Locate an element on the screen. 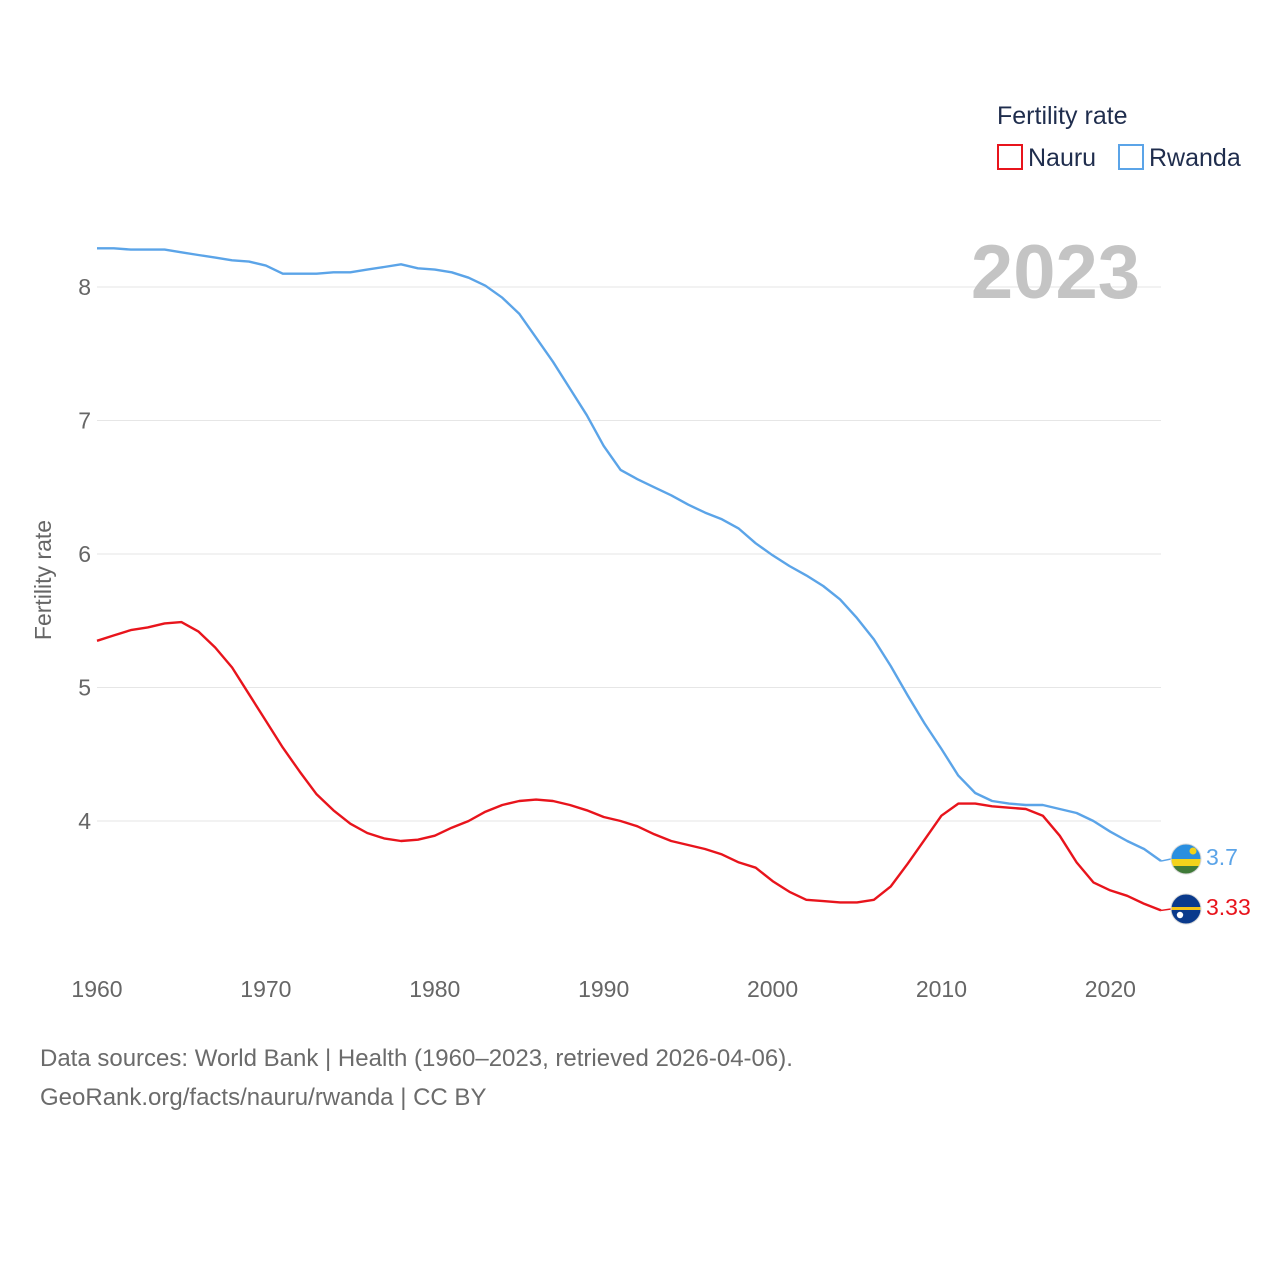  x-tick-label-1960: 1960 is located at coordinates (96, 989).